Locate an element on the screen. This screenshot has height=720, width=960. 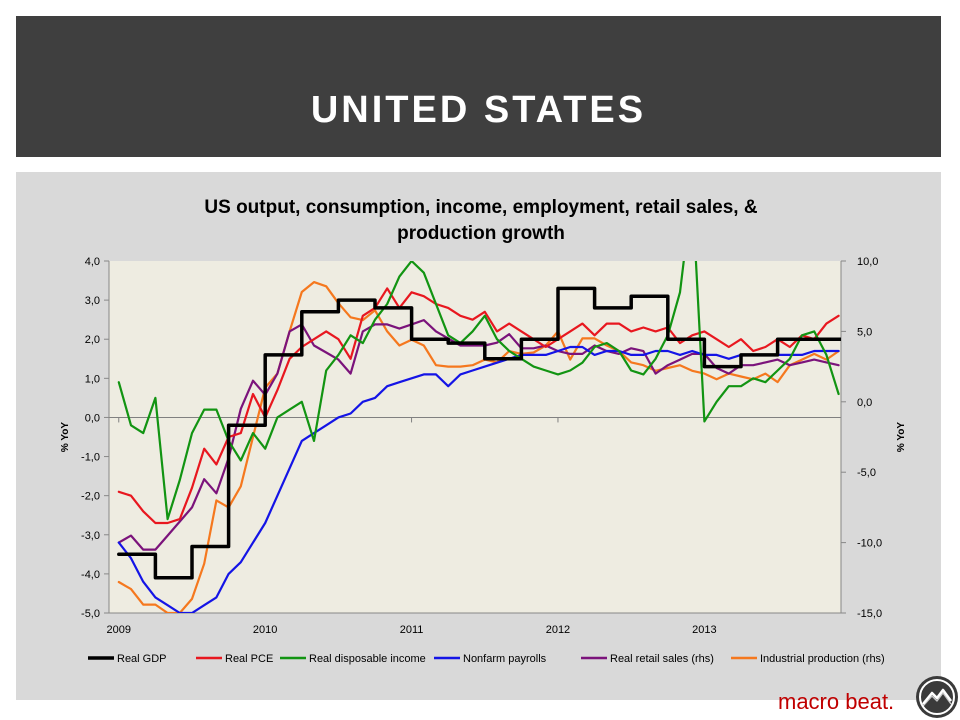
x-axis-tick-label: 2012 is located at coordinates (558, 630).